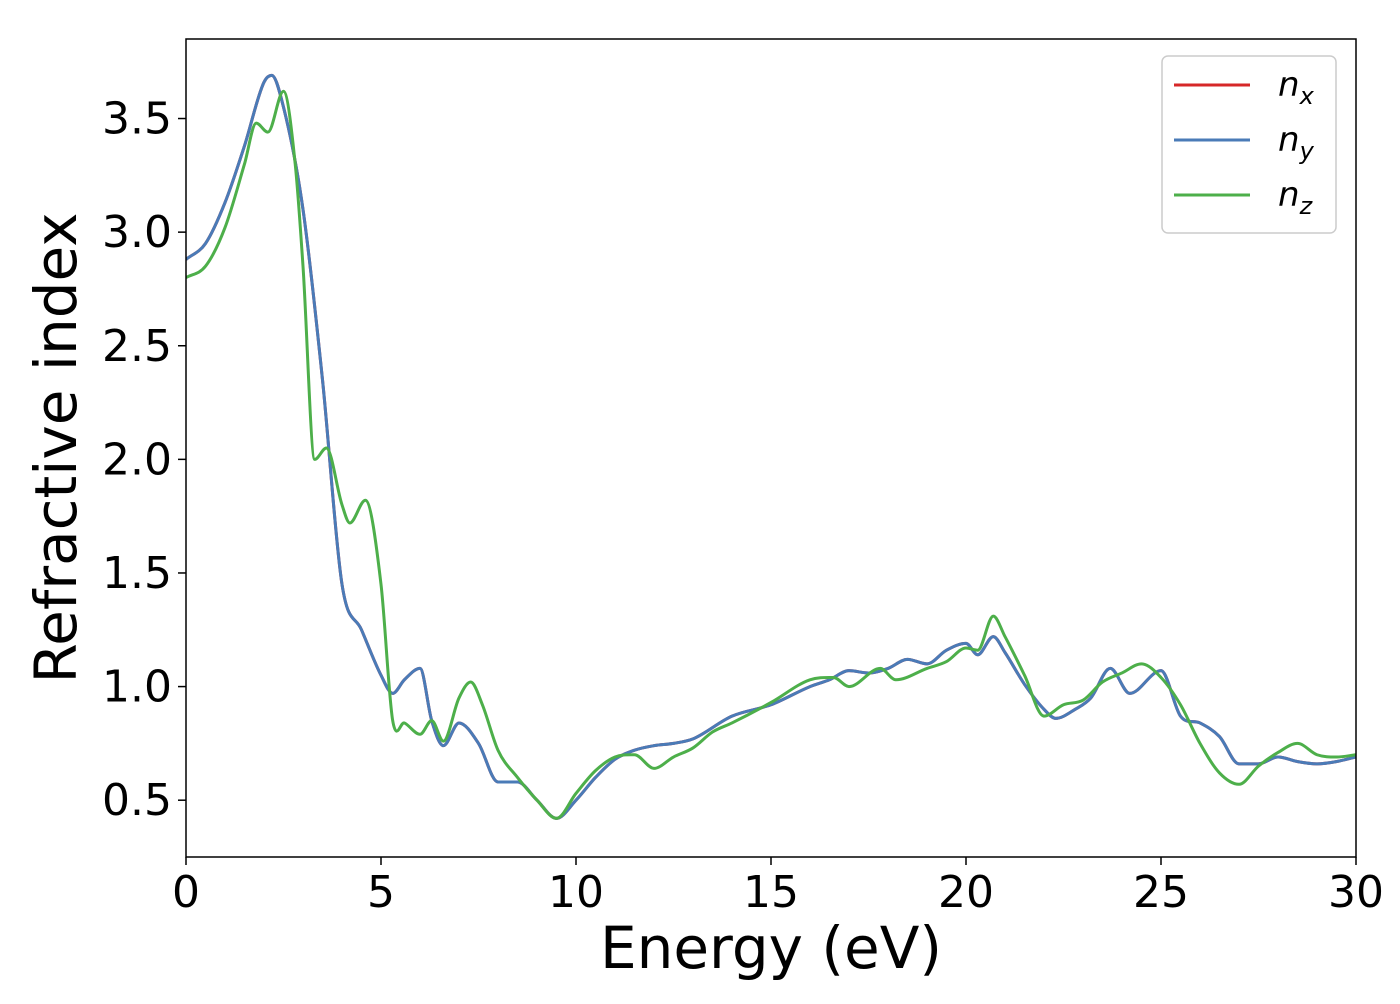 The width and height of the screenshot is (1400, 1004). I want to click on legend-label-n-x: nx, so click(1296, 87).